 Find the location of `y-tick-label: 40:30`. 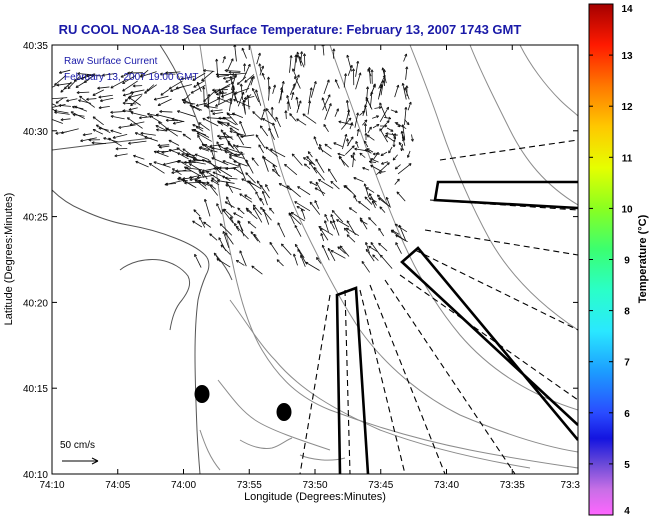

y-tick-label: 40:30 is located at coordinates (35, 132).